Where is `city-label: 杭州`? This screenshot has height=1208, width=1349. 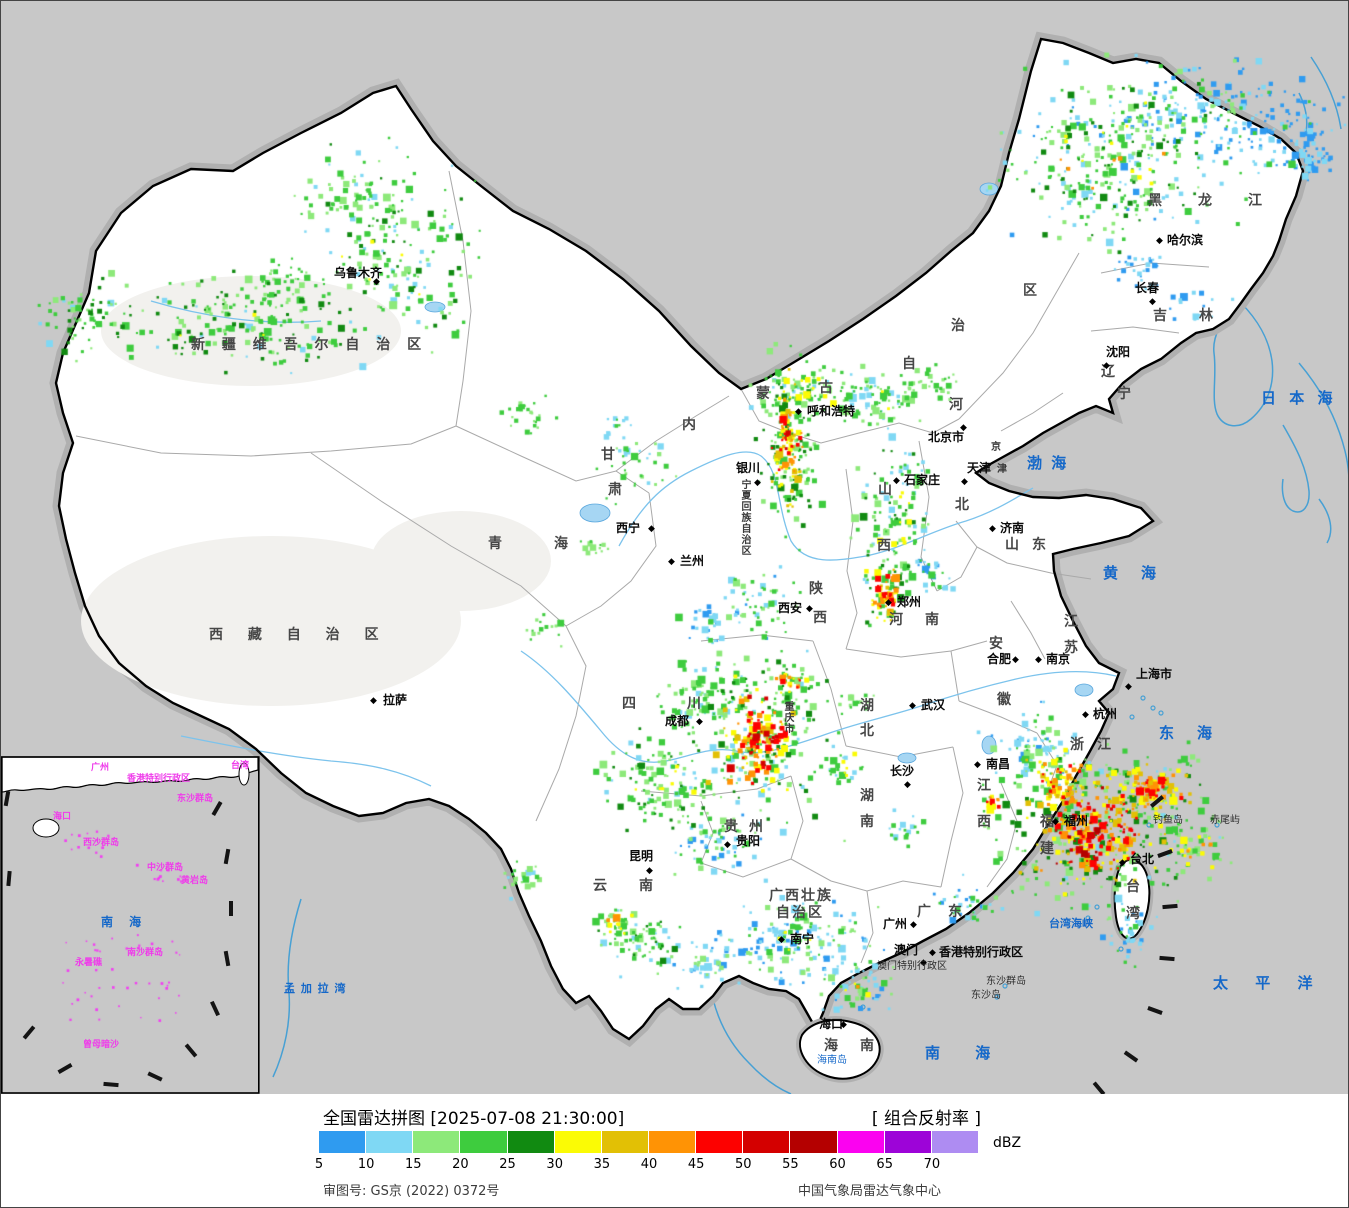 city-label: 杭州 is located at coordinates (1105, 714).